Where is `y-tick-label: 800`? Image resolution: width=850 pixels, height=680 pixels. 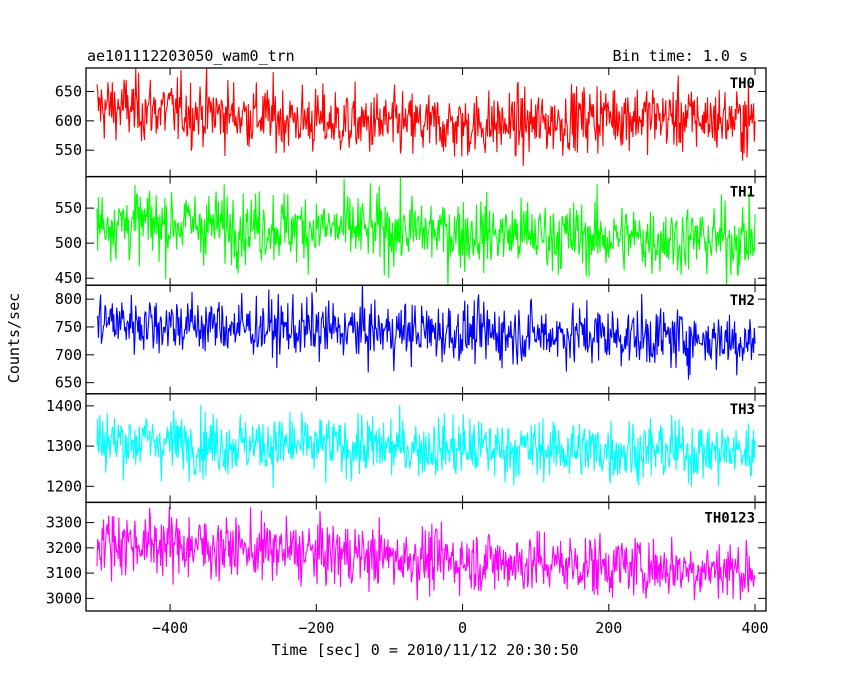 y-tick-label: 800 is located at coordinates (68, 299).